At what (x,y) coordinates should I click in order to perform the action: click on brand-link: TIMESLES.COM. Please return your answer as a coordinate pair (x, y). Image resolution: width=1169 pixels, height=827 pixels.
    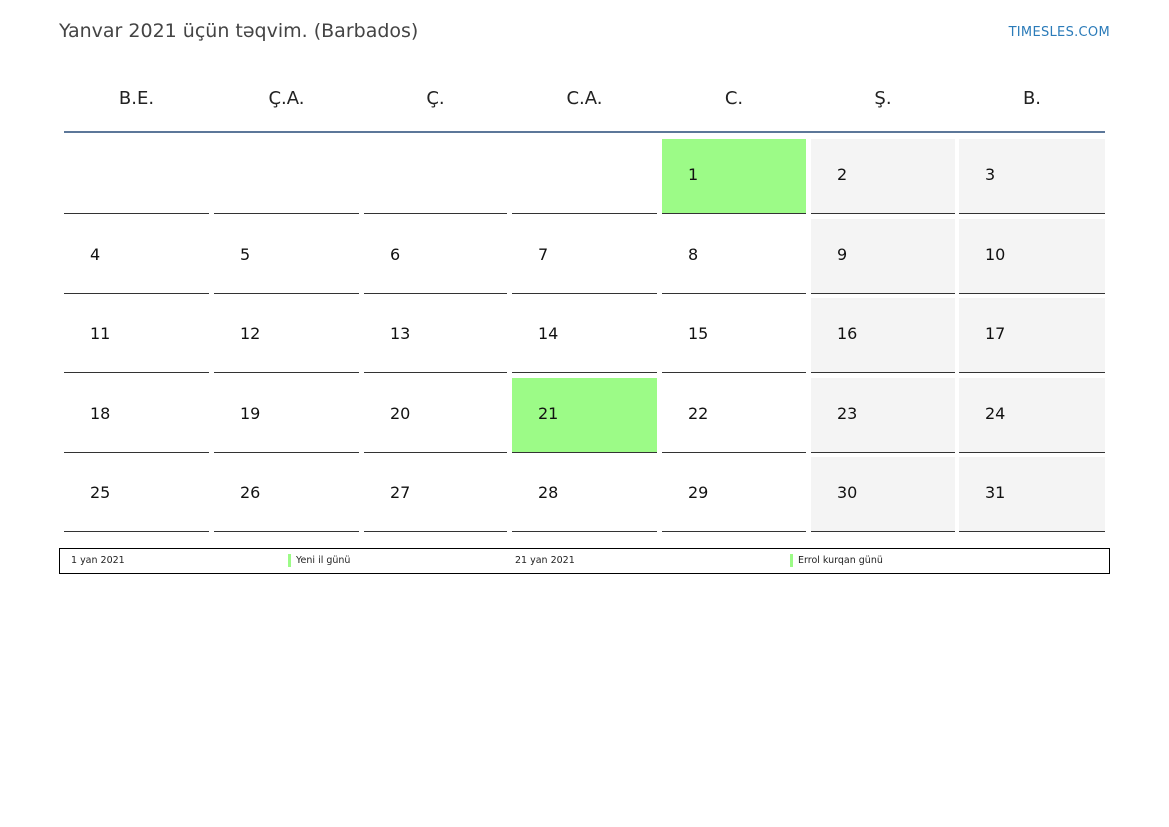
    Looking at the image, I should click on (1059, 32).